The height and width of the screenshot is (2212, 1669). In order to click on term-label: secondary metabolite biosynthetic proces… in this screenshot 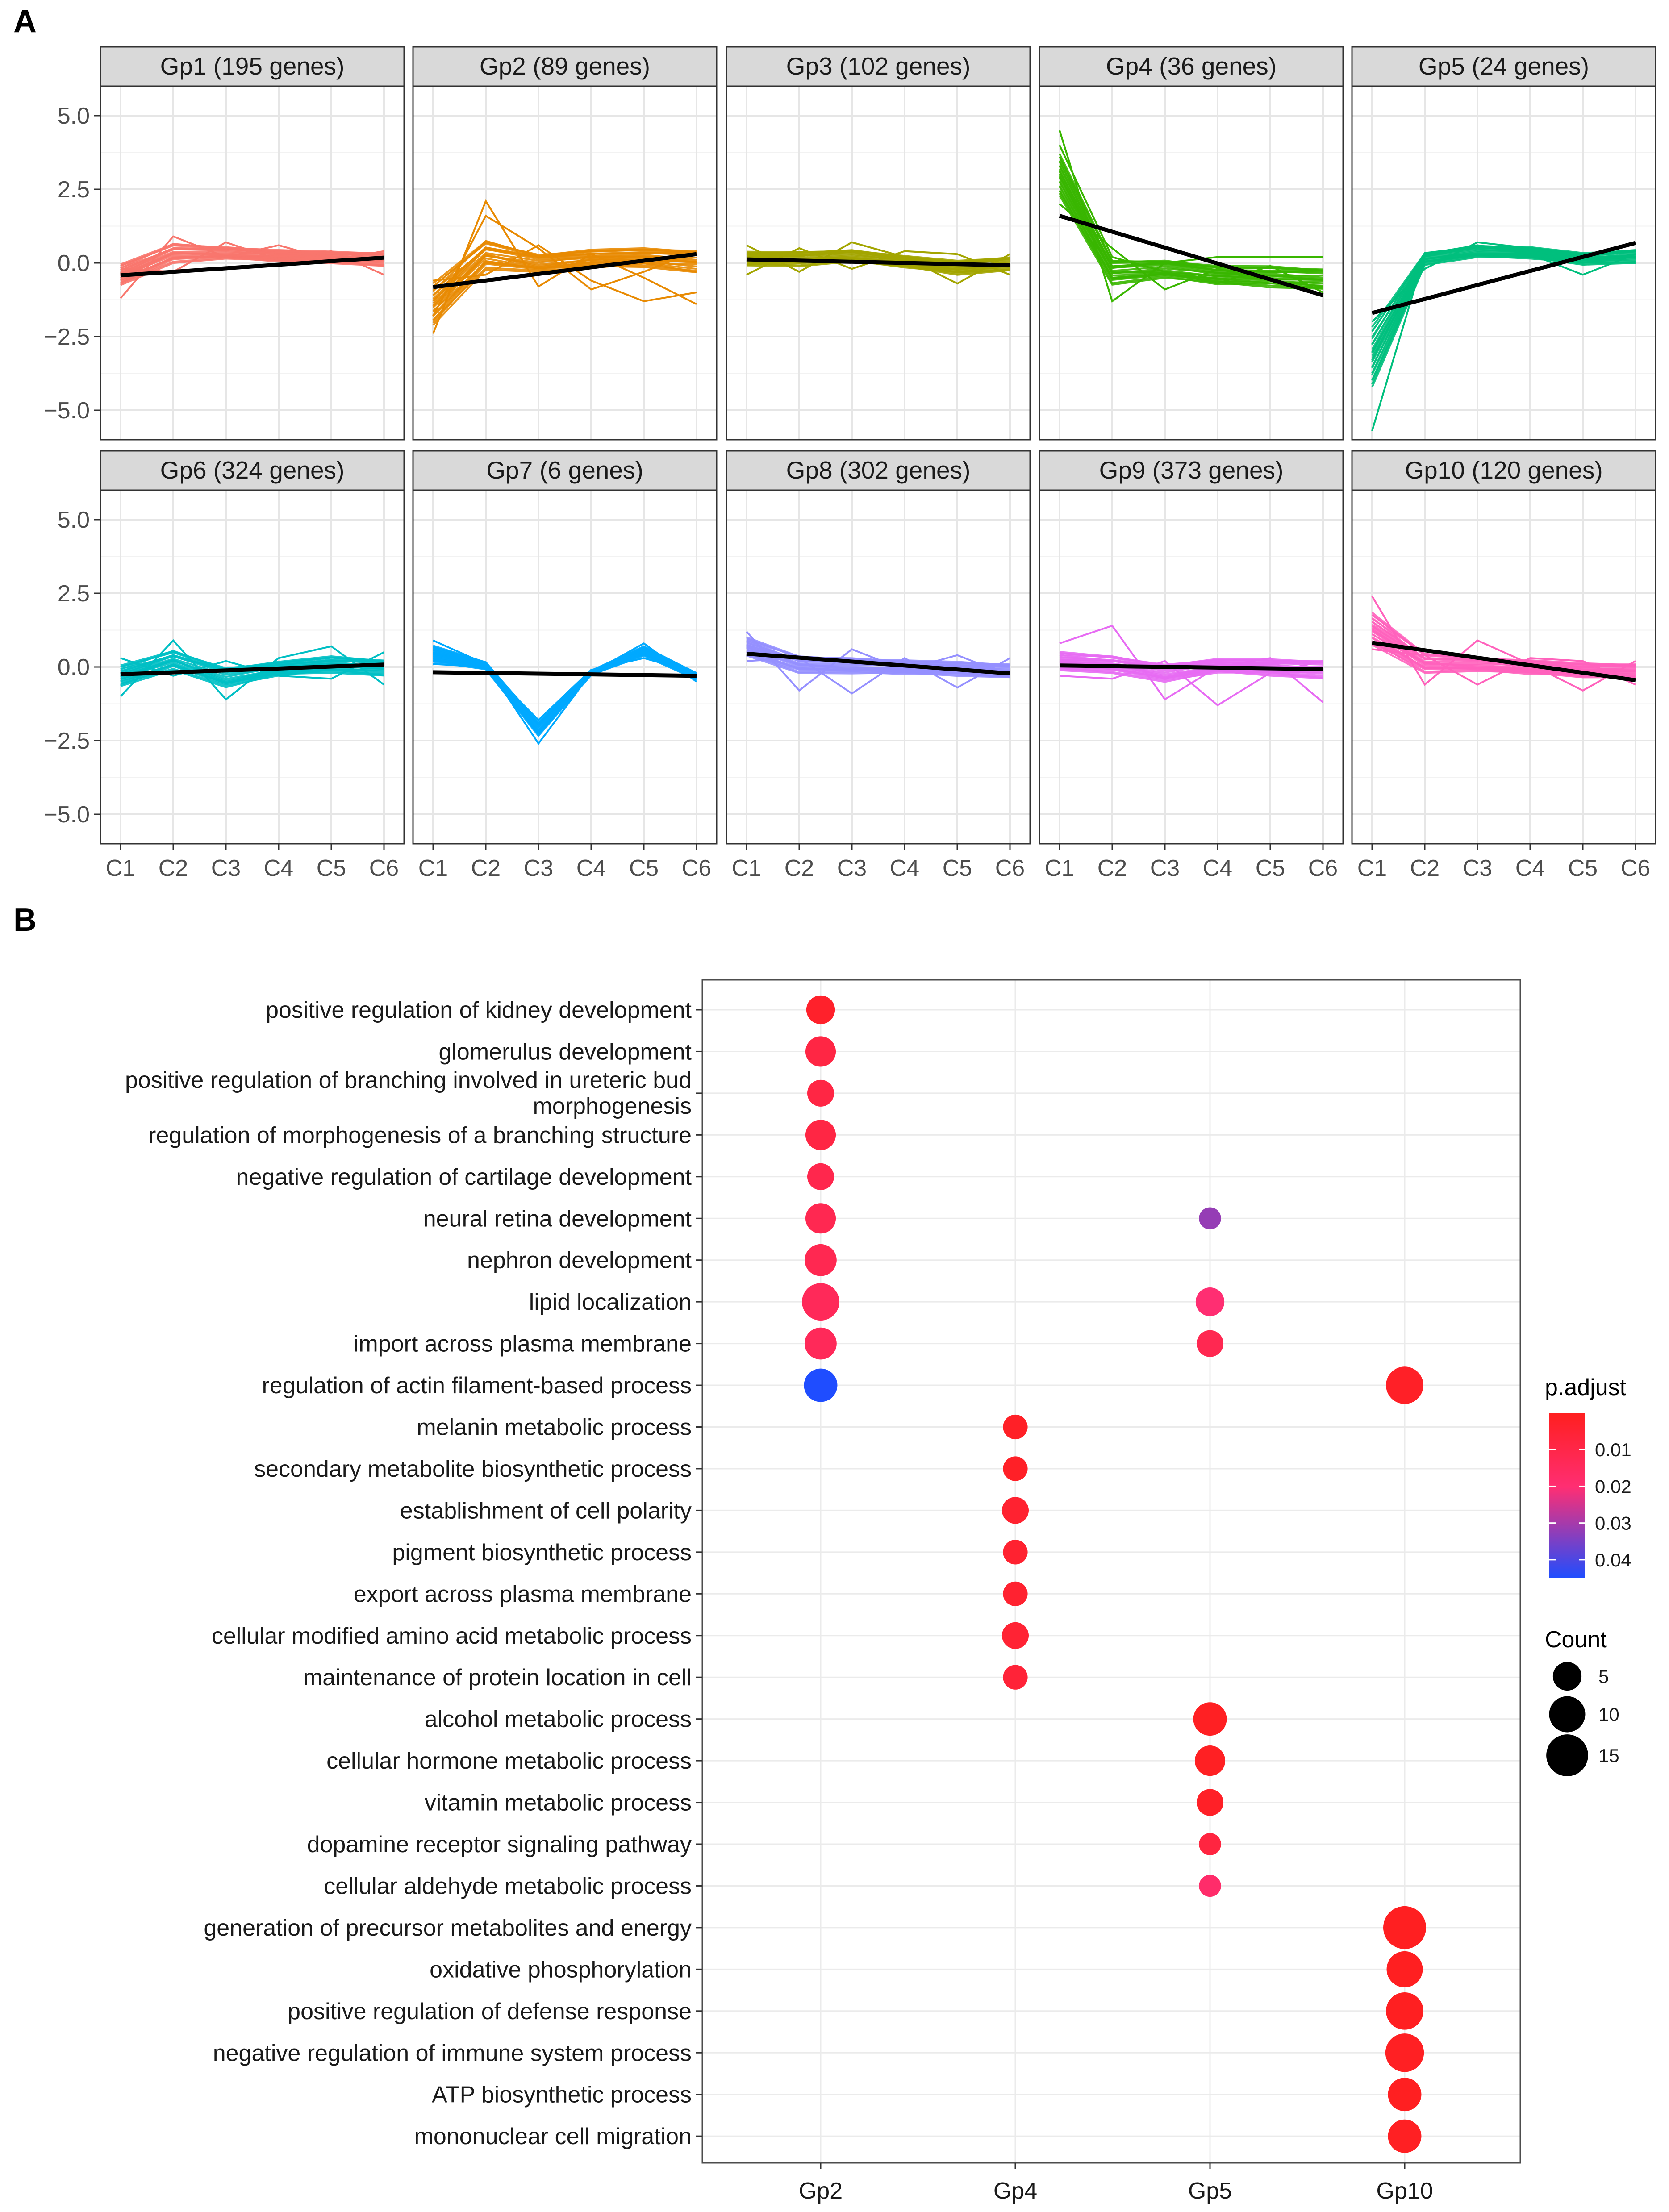, I will do `click(473, 1469)`.